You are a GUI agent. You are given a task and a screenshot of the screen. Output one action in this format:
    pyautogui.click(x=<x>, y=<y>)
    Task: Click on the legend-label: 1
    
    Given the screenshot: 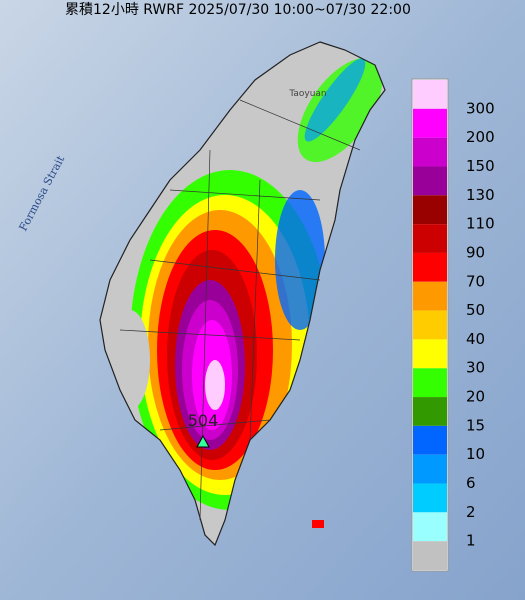 What is the action you would take?
    pyautogui.click(x=471, y=541)
    